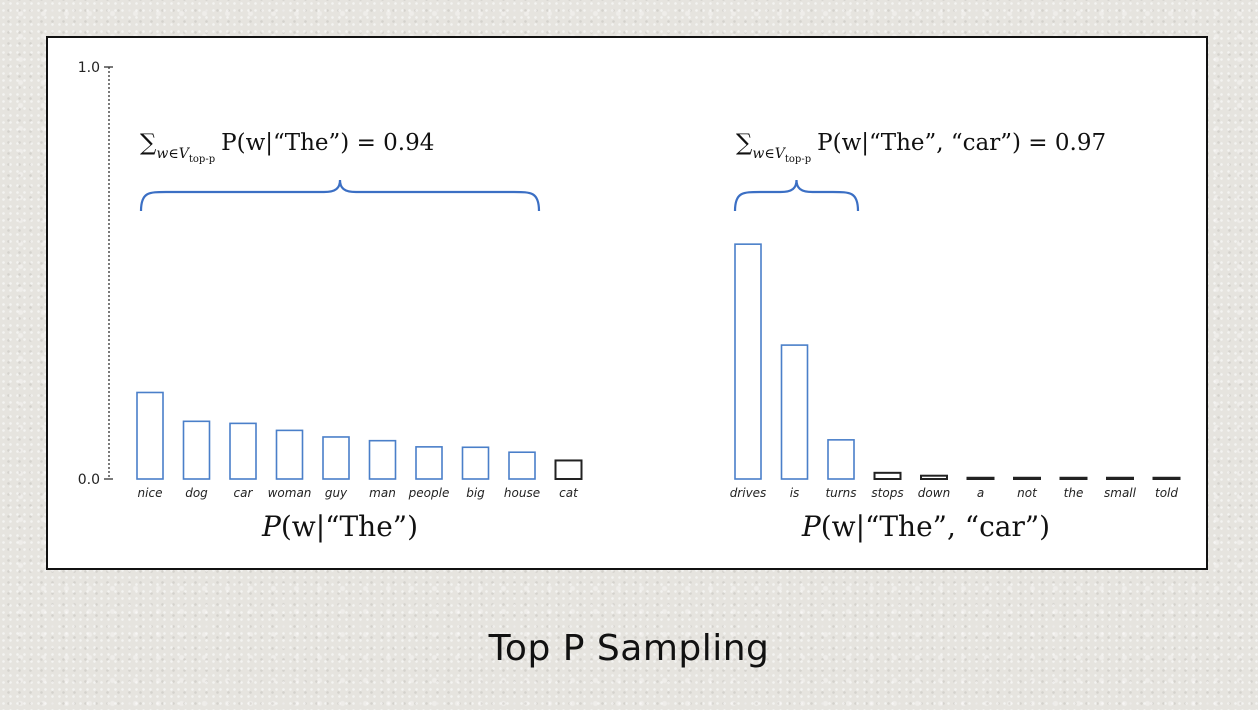  Describe the element at coordinates (339, 526) in the screenshot. I see `x-axis-label: P(w|“The”)` at that location.